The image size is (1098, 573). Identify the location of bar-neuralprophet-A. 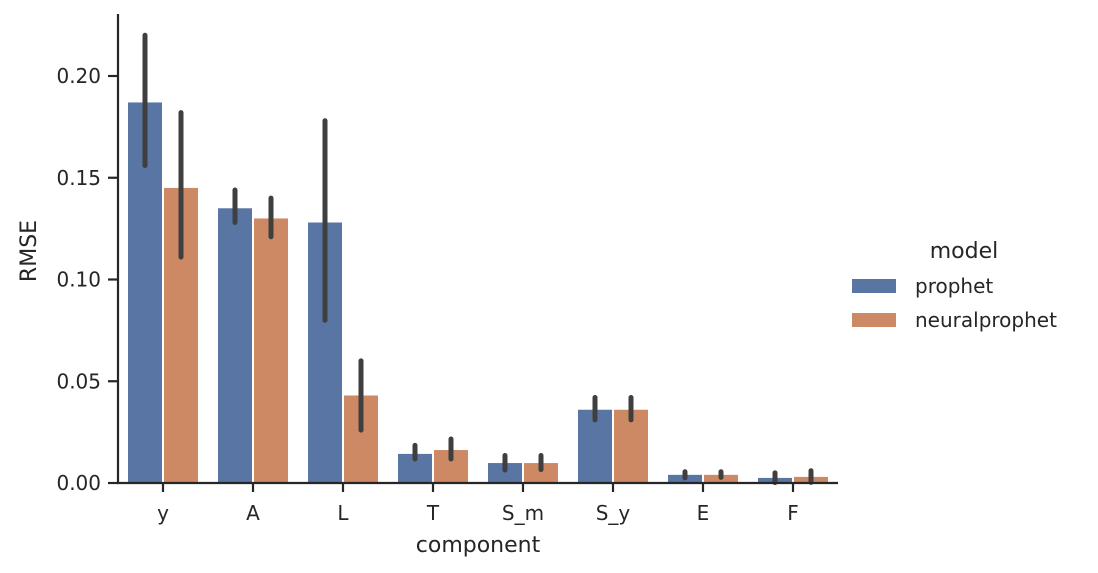
(271, 350).